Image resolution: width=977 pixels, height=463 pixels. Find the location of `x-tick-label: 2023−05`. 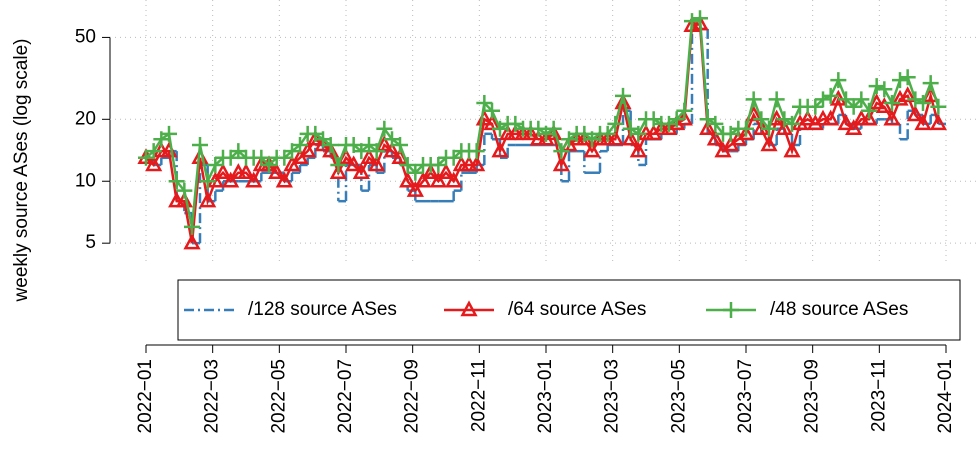

x-tick-label: 2023−05 is located at coordinates (678, 396).